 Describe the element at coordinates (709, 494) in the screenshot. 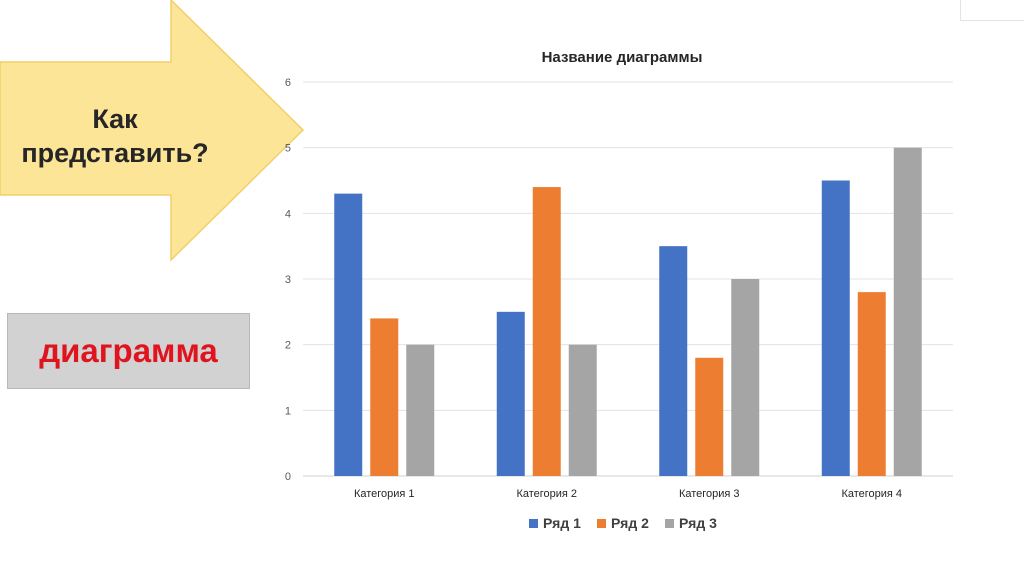

I see `category-label: Категория 3` at that location.